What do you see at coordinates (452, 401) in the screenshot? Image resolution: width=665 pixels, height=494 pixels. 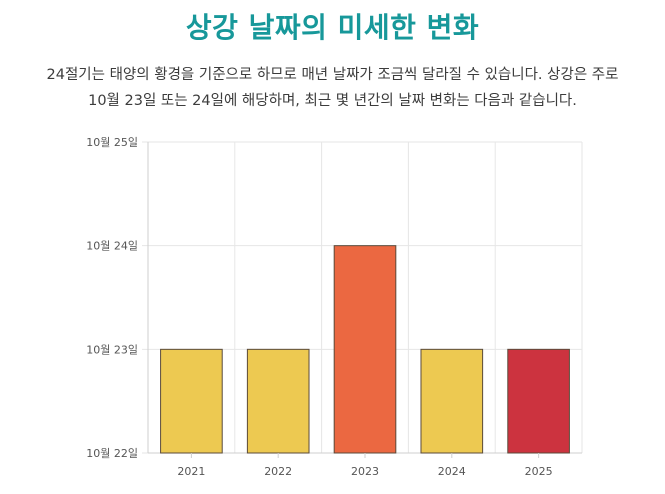 I see `bar-2024` at bounding box center [452, 401].